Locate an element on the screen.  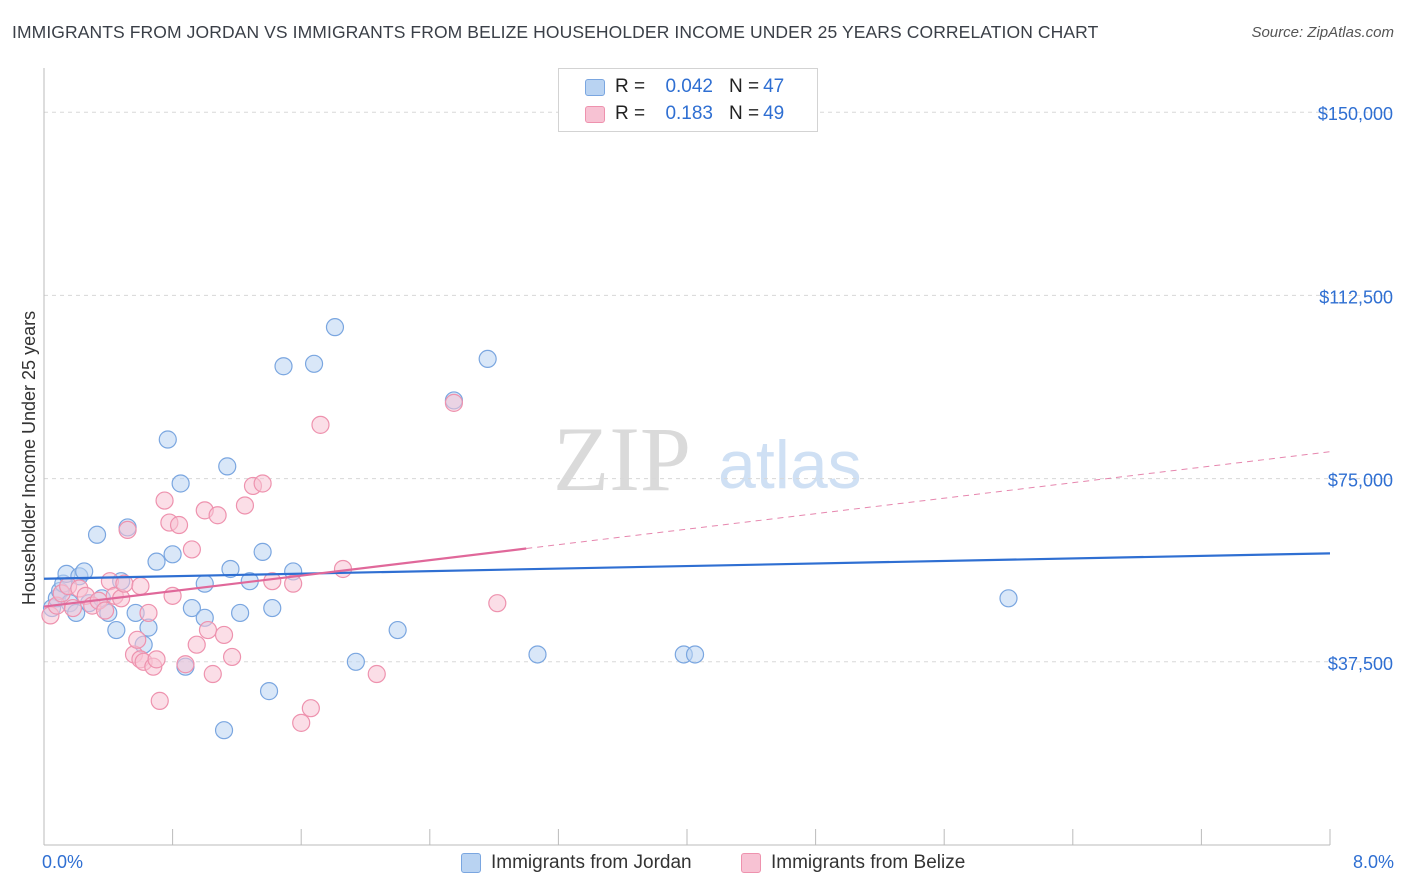
trend-line-jordan is located at coordinates (687, 566).